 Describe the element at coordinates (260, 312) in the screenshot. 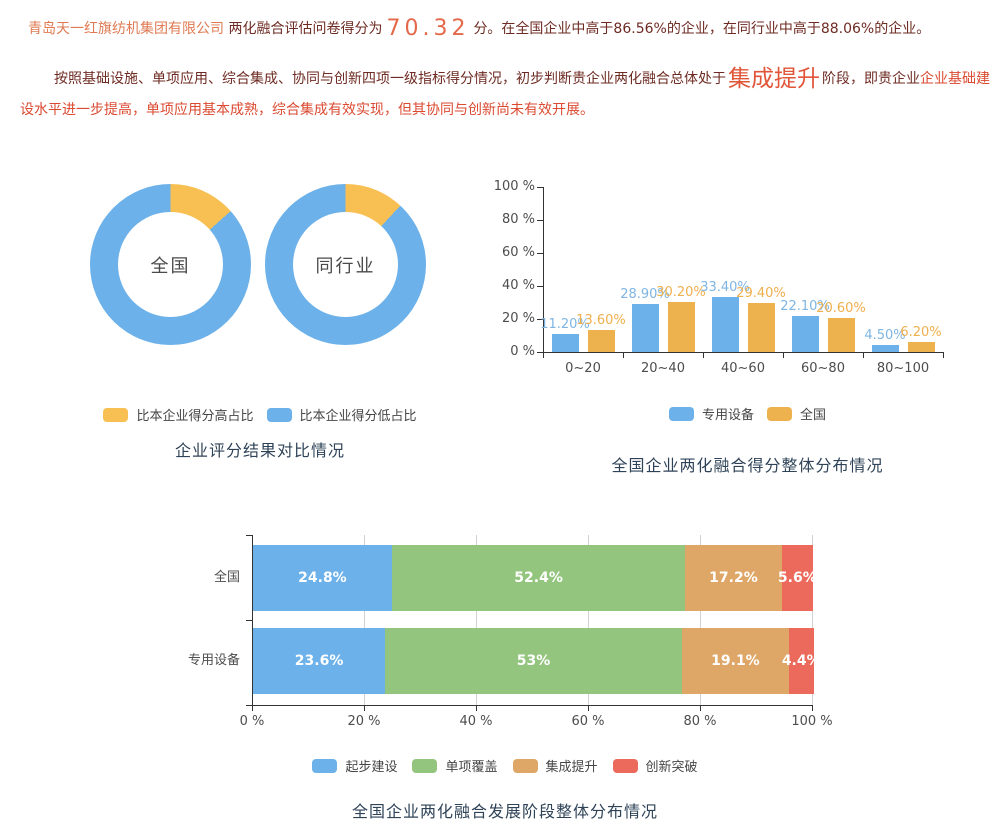

I see `donut-chart-panel: 全国 同行业 比本企业得分高占比 比本企业得分低占比 企业评分结果对比情况` at that location.